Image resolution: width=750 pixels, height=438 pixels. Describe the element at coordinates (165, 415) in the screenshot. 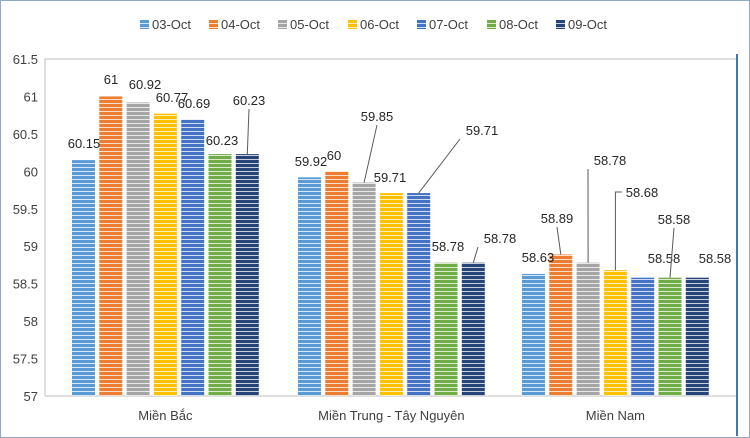

I see `category-label: Miền Bắc` at that location.